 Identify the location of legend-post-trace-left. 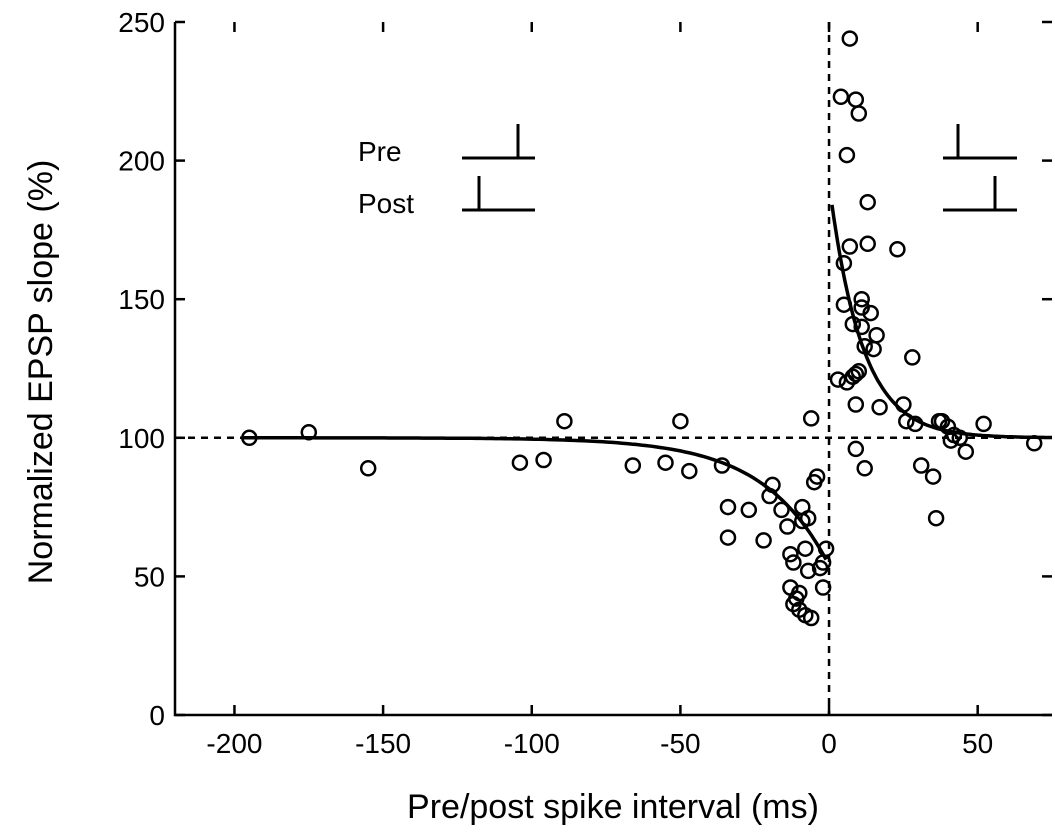
(498, 194).